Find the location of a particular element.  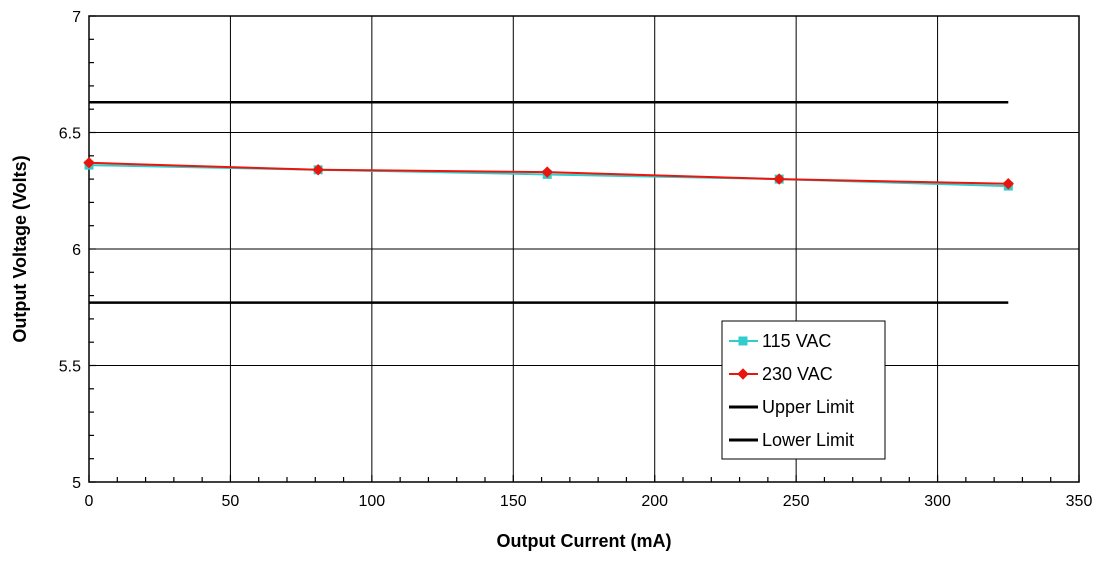

x-tick-label: 300 is located at coordinates (937, 501).